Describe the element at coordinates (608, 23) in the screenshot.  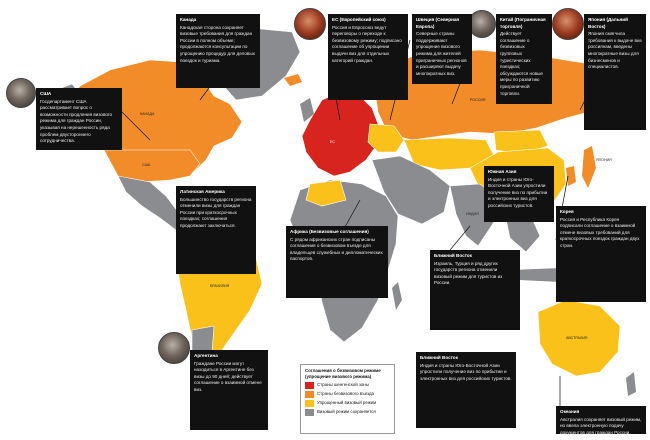
I see `callout-title: Япония (Дальний Восток)` at that location.